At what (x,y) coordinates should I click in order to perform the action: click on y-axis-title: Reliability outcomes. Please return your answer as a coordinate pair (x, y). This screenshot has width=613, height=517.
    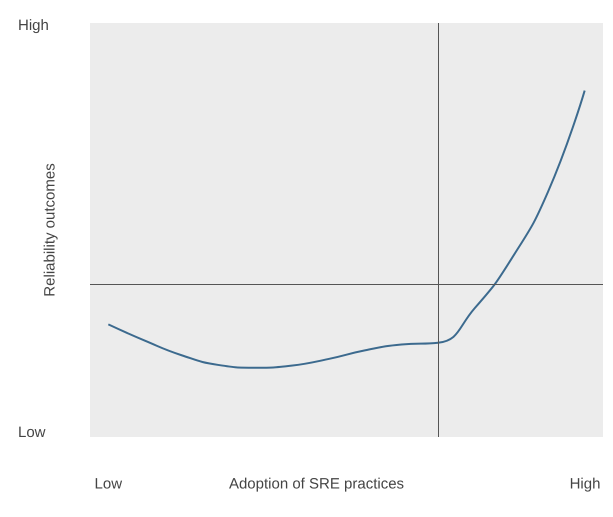
    Looking at the image, I should click on (50, 230).